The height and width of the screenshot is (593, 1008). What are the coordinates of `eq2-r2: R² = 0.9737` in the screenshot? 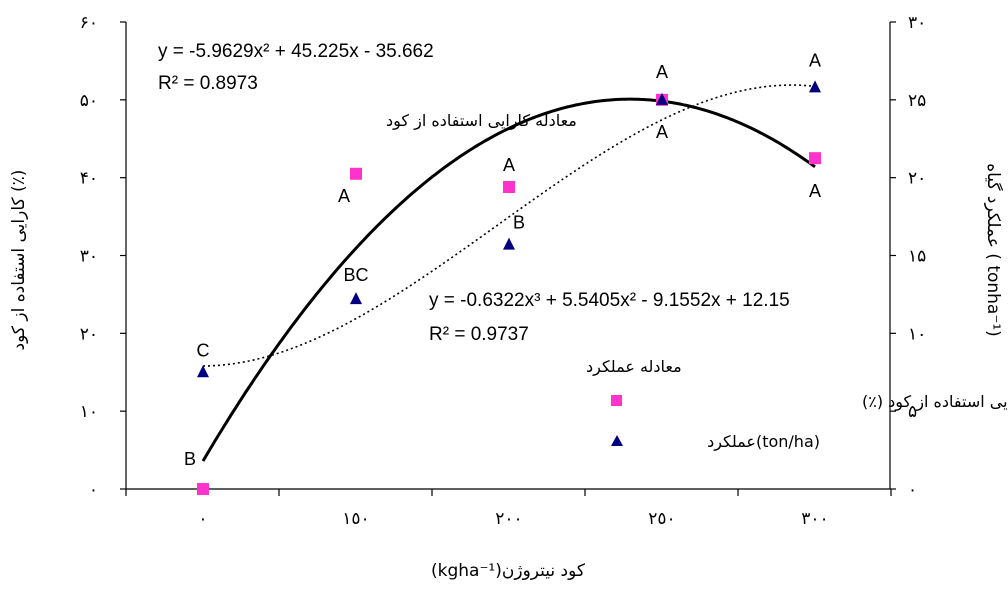 It's located at (479, 334).